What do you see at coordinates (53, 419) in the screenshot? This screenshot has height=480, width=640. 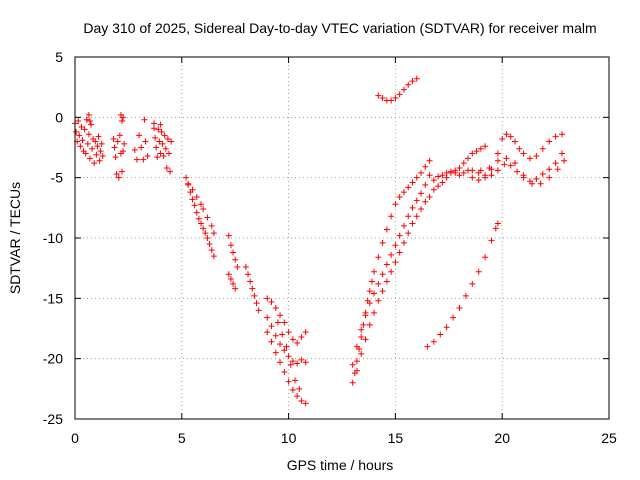 I see `y-tick-label: -25` at bounding box center [53, 419].